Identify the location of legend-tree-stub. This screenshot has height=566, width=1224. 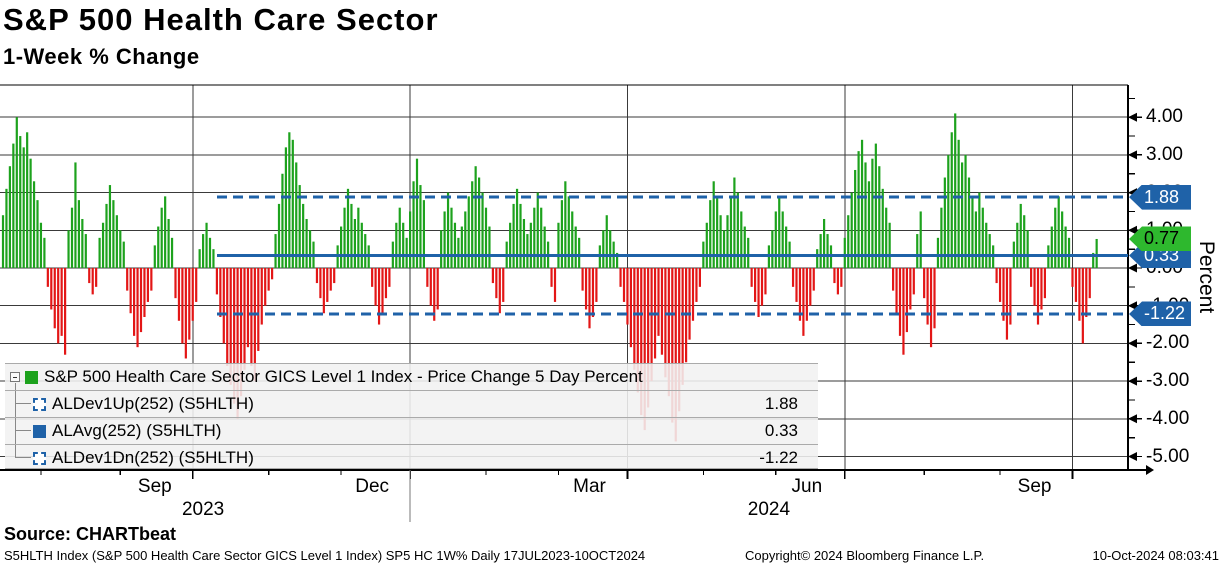
(23, 457).